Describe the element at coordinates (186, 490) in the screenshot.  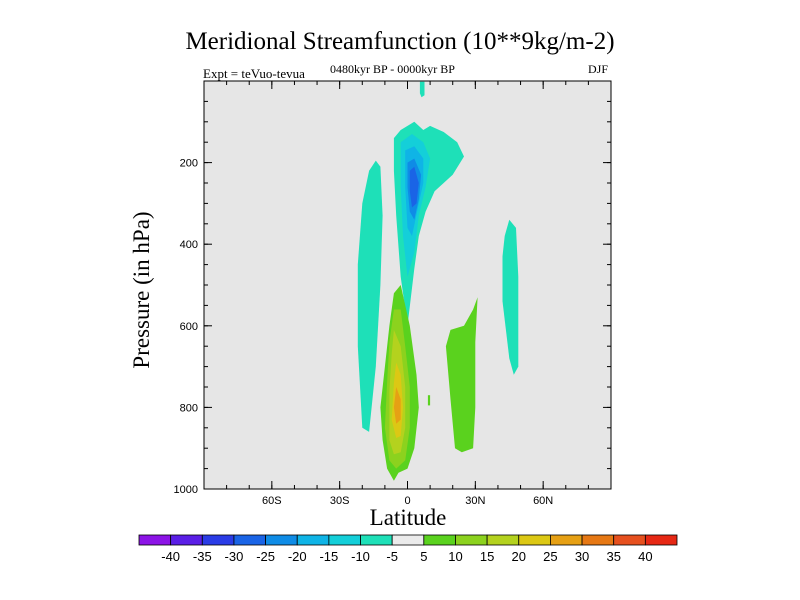
I see `y-tick-label: 1000` at that location.